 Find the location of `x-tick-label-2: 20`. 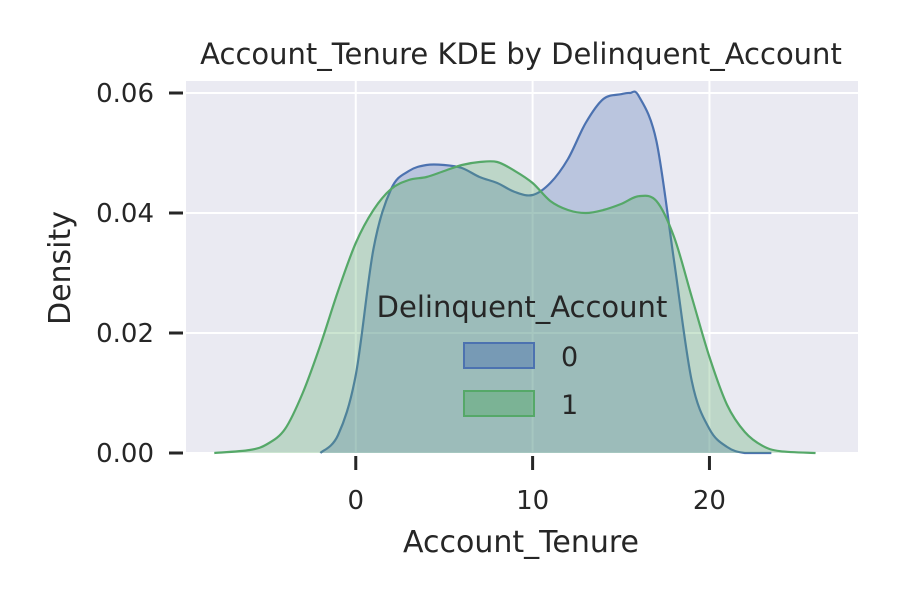

x-tick-label-2: 20 is located at coordinates (709, 501).